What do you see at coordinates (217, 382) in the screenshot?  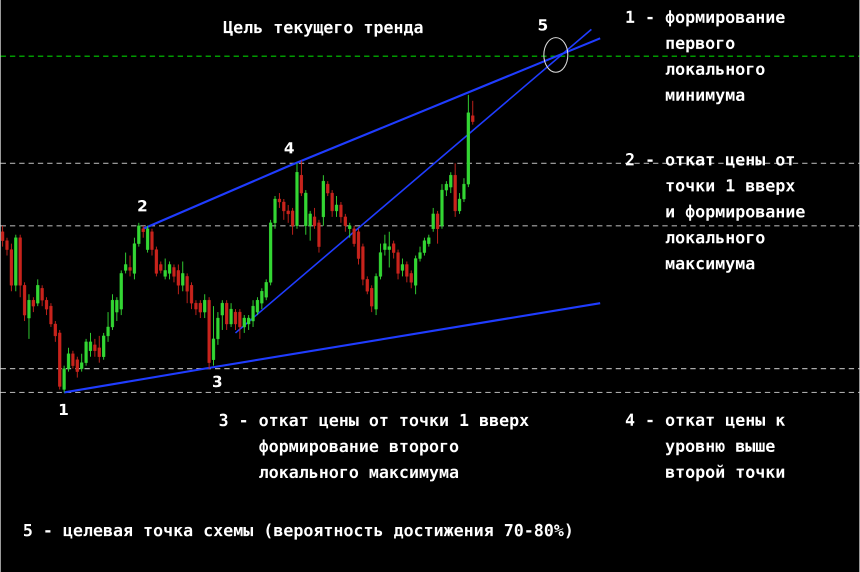 I see `annotation: 3` at bounding box center [217, 382].